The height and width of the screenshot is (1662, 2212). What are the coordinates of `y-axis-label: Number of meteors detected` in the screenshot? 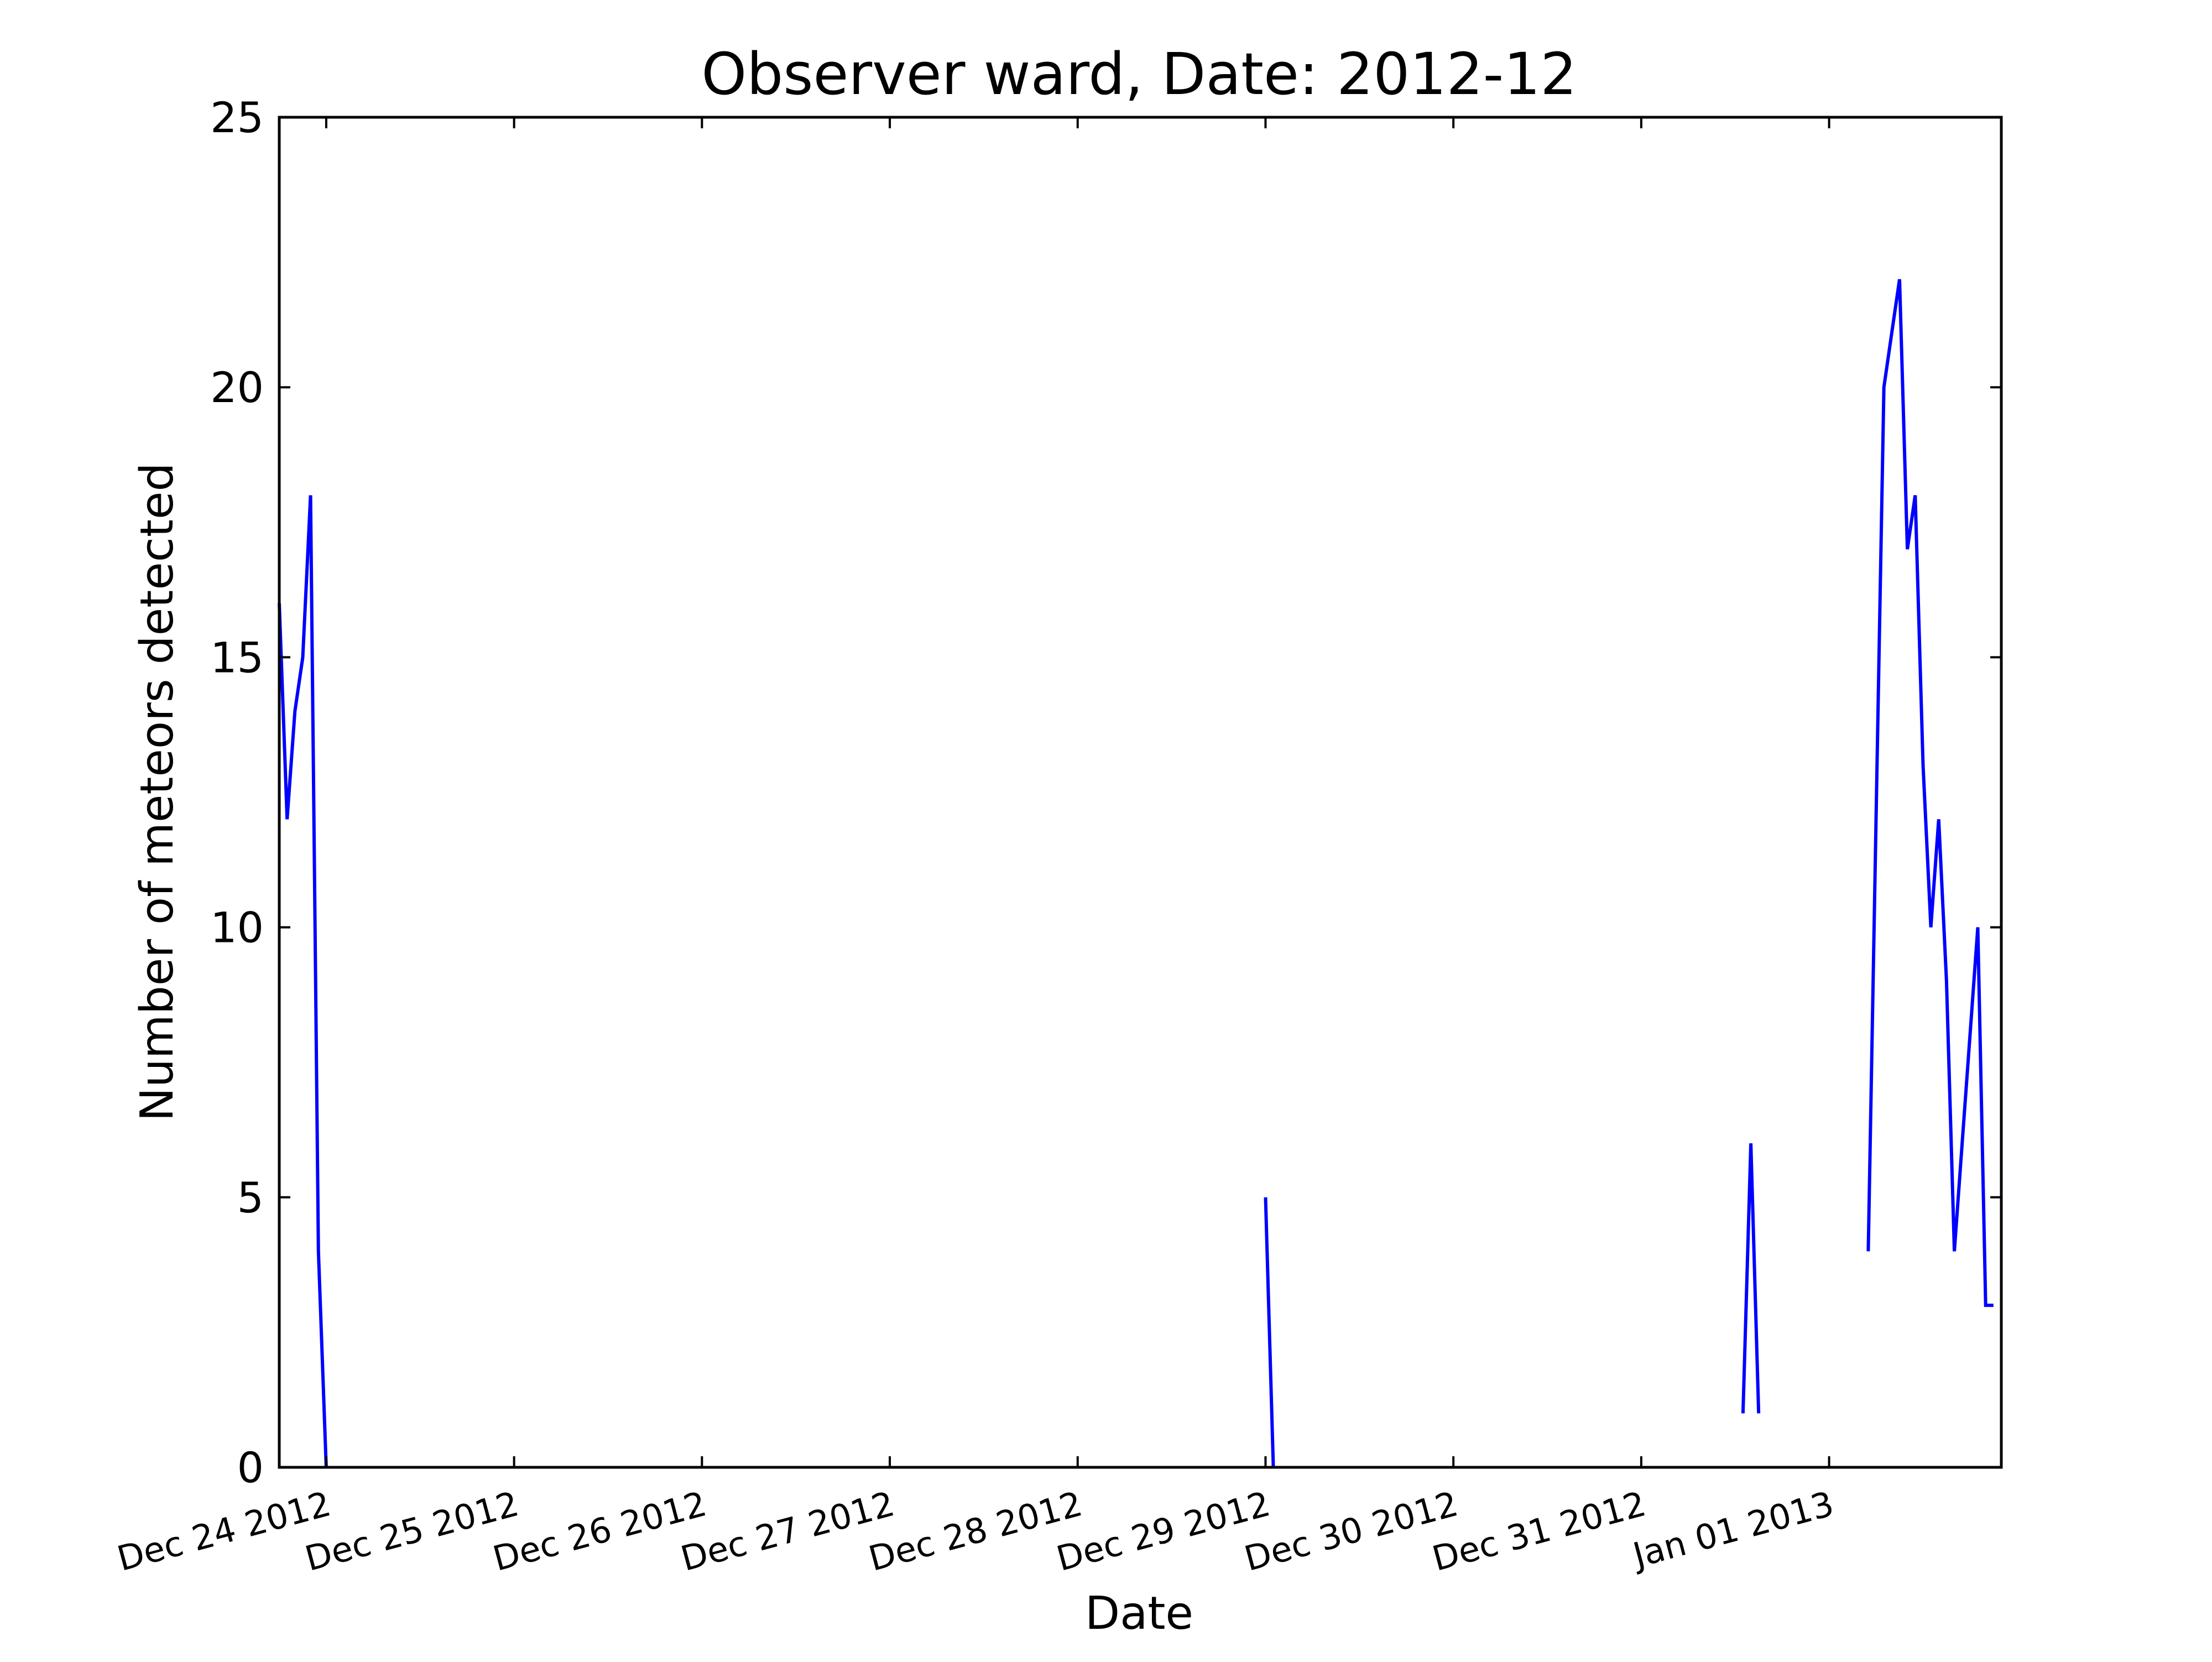 It's located at (158, 791).